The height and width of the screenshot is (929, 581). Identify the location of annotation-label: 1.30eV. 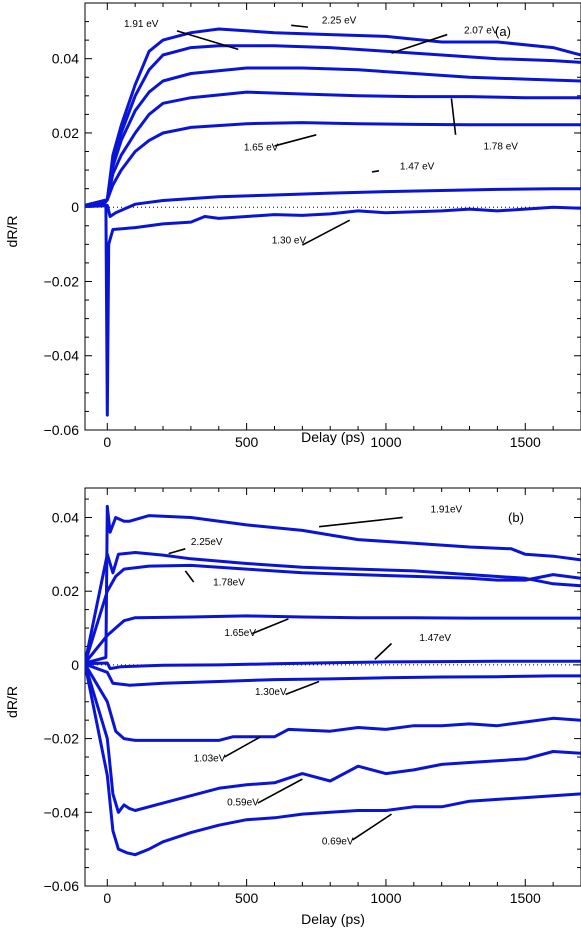
(271, 692).